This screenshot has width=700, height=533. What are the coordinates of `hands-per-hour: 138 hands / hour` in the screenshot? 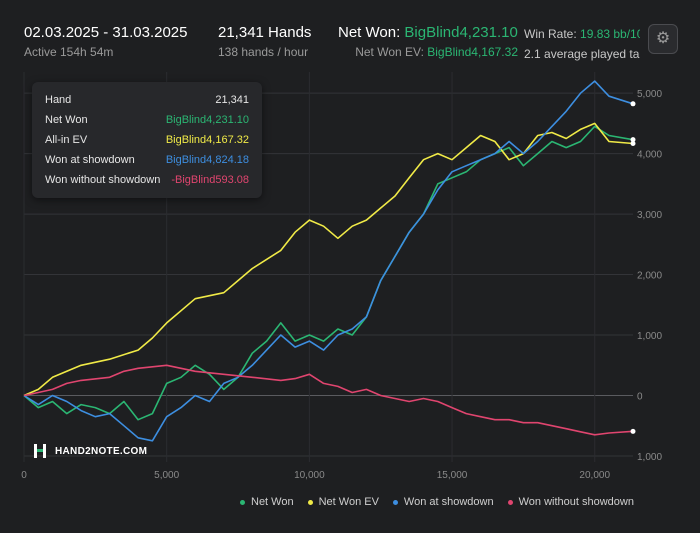 It's located at (263, 52).